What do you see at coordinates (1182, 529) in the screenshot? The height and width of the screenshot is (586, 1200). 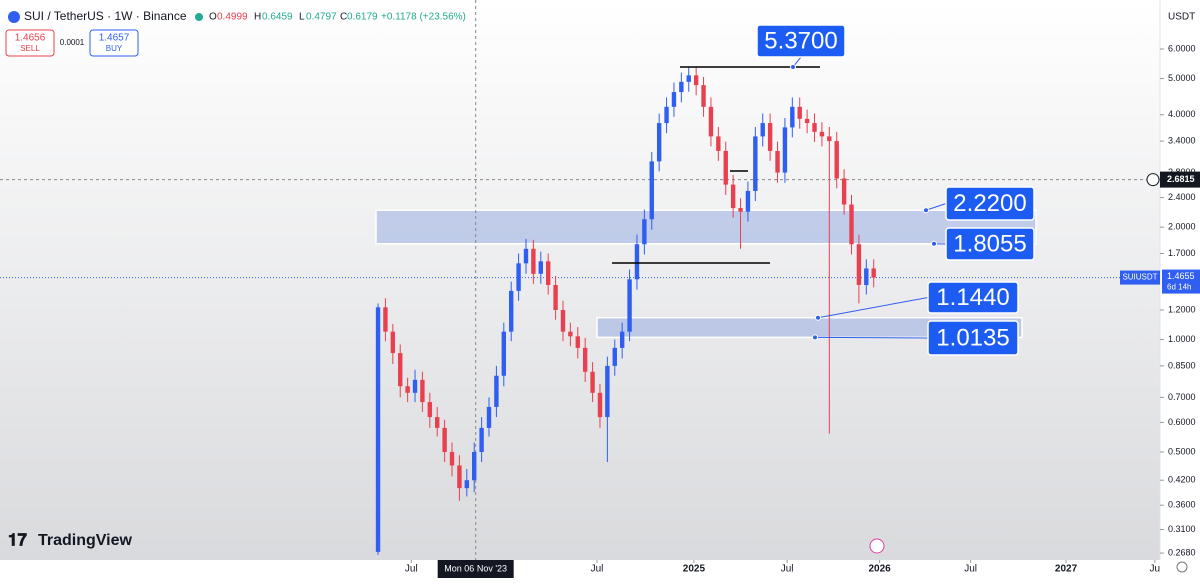 I see `y-tick-label: 0.3100` at bounding box center [1182, 529].